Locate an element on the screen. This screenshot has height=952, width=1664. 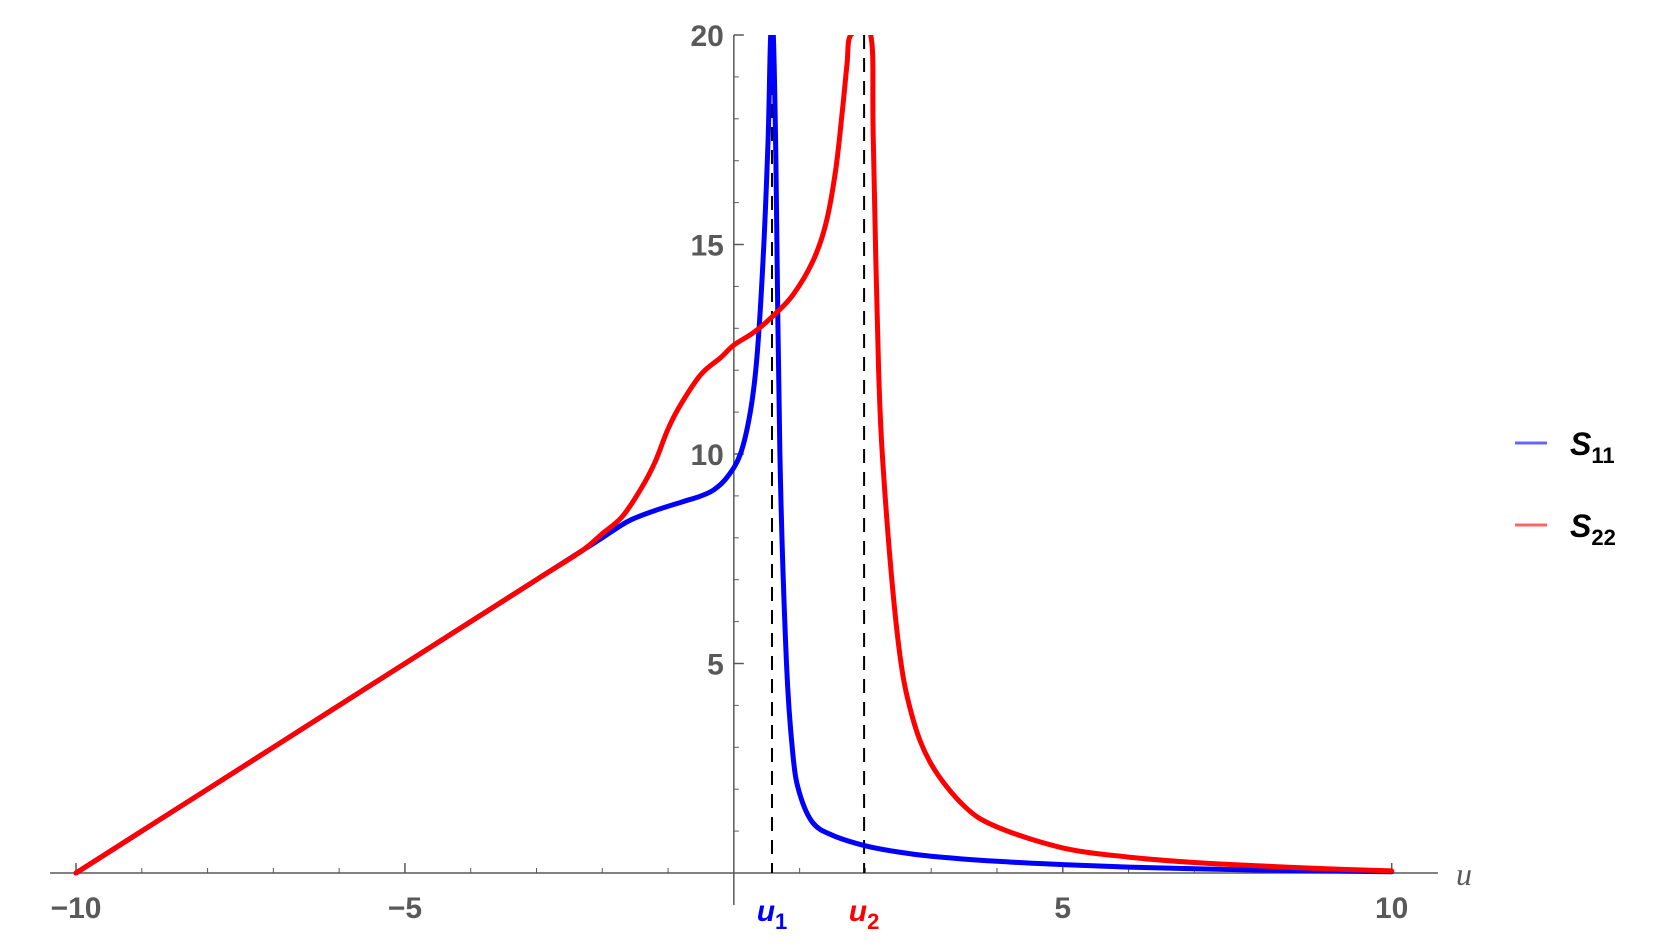
legend: S11 S22 is located at coordinates (1565, 488).